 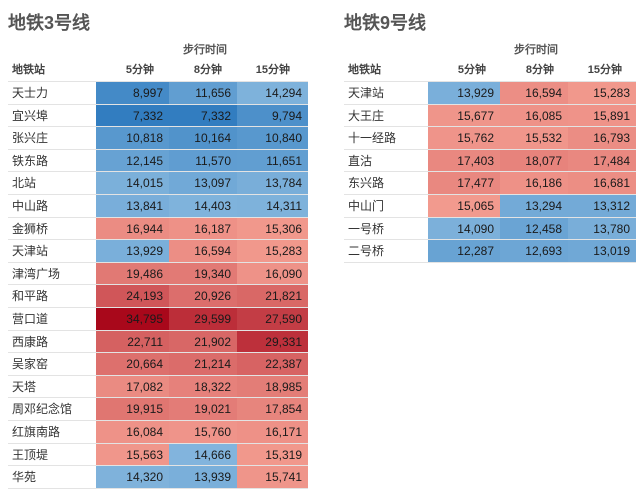 I want to click on value-cell: 22,711, so click(x=132, y=341).